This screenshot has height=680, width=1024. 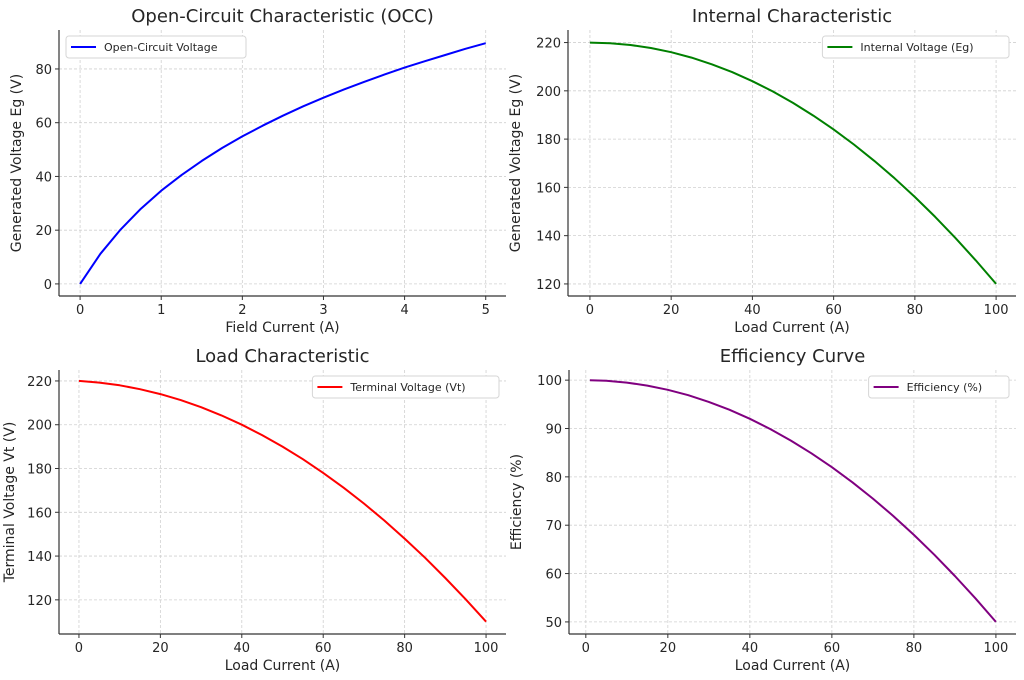 I want to click on legend: Efficiency (%), so click(x=939, y=387).